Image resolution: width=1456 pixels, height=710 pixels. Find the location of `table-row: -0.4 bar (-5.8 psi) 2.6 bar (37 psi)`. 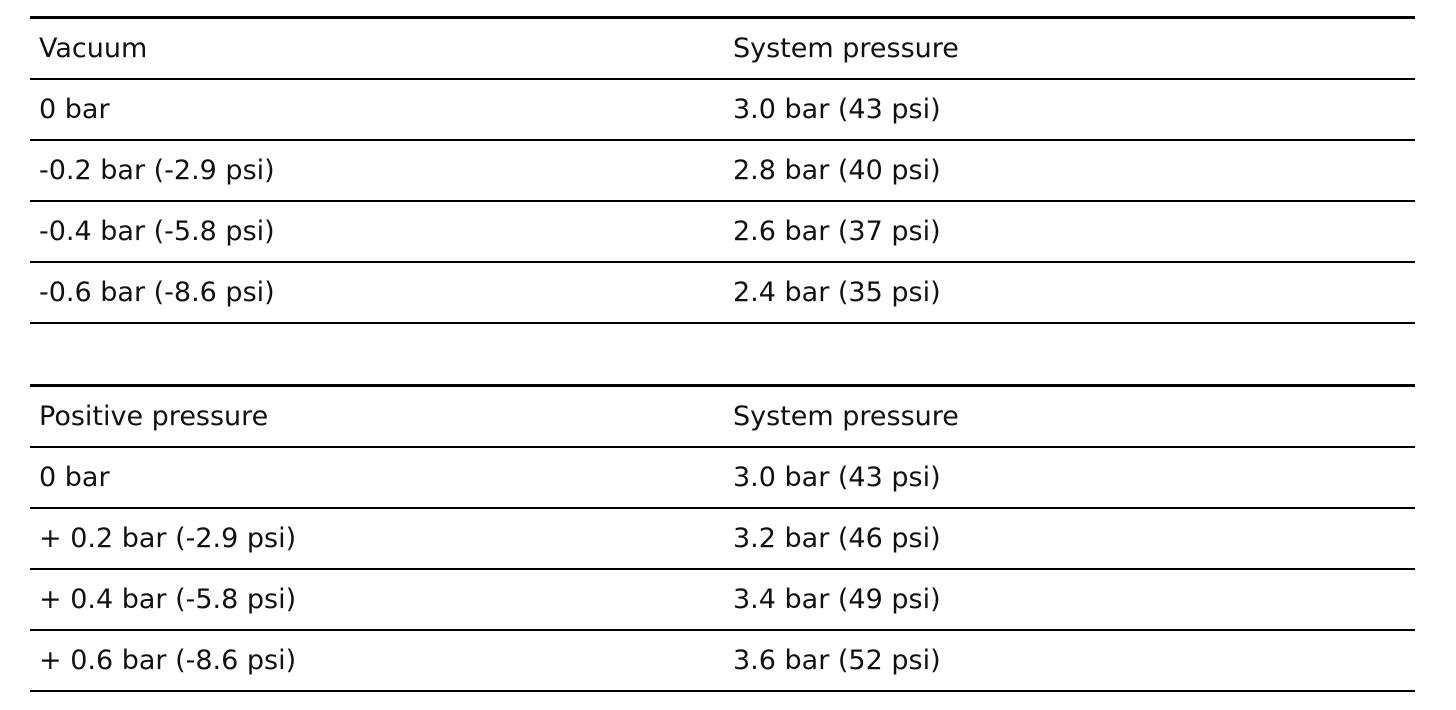

table-row: -0.4 bar (-5.8 psi) 2.6 bar (37 psi) is located at coordinates (722, 232).